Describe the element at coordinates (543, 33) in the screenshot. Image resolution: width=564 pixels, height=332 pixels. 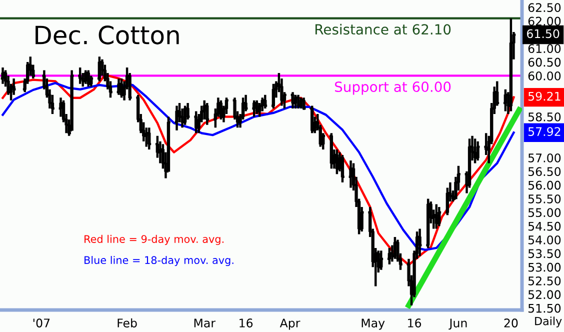
I see `annotation: 61.50` at that location.